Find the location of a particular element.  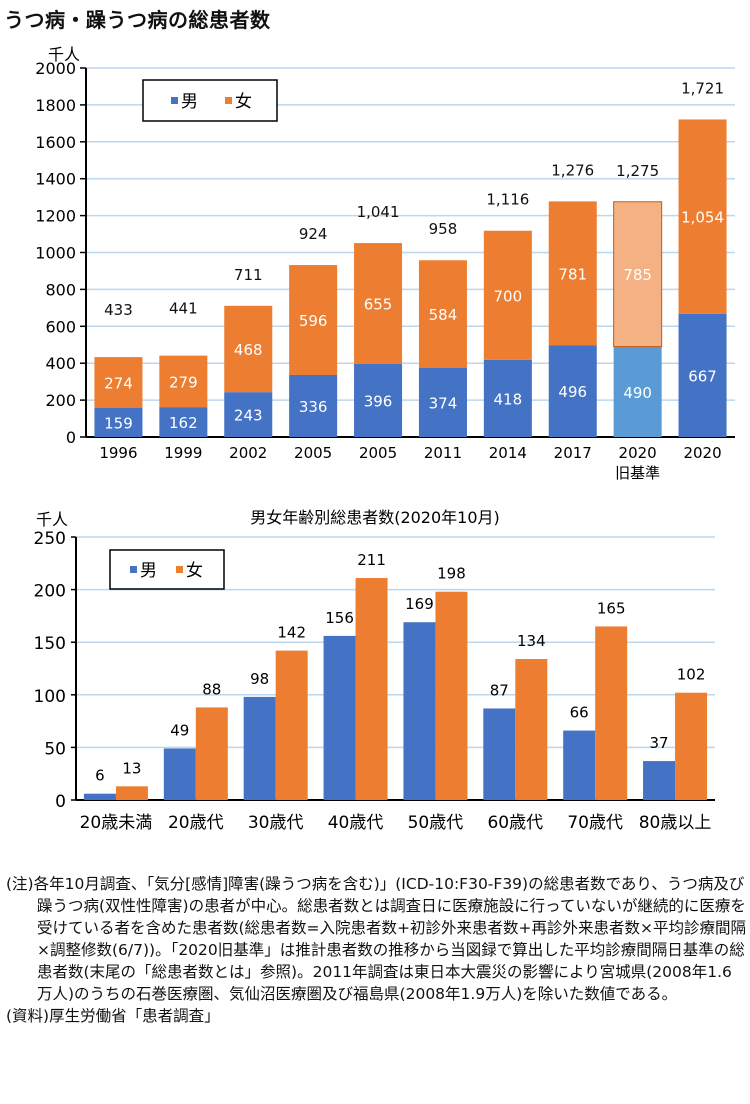

y-tick-label: 250 is located at coordinates (50, 539).